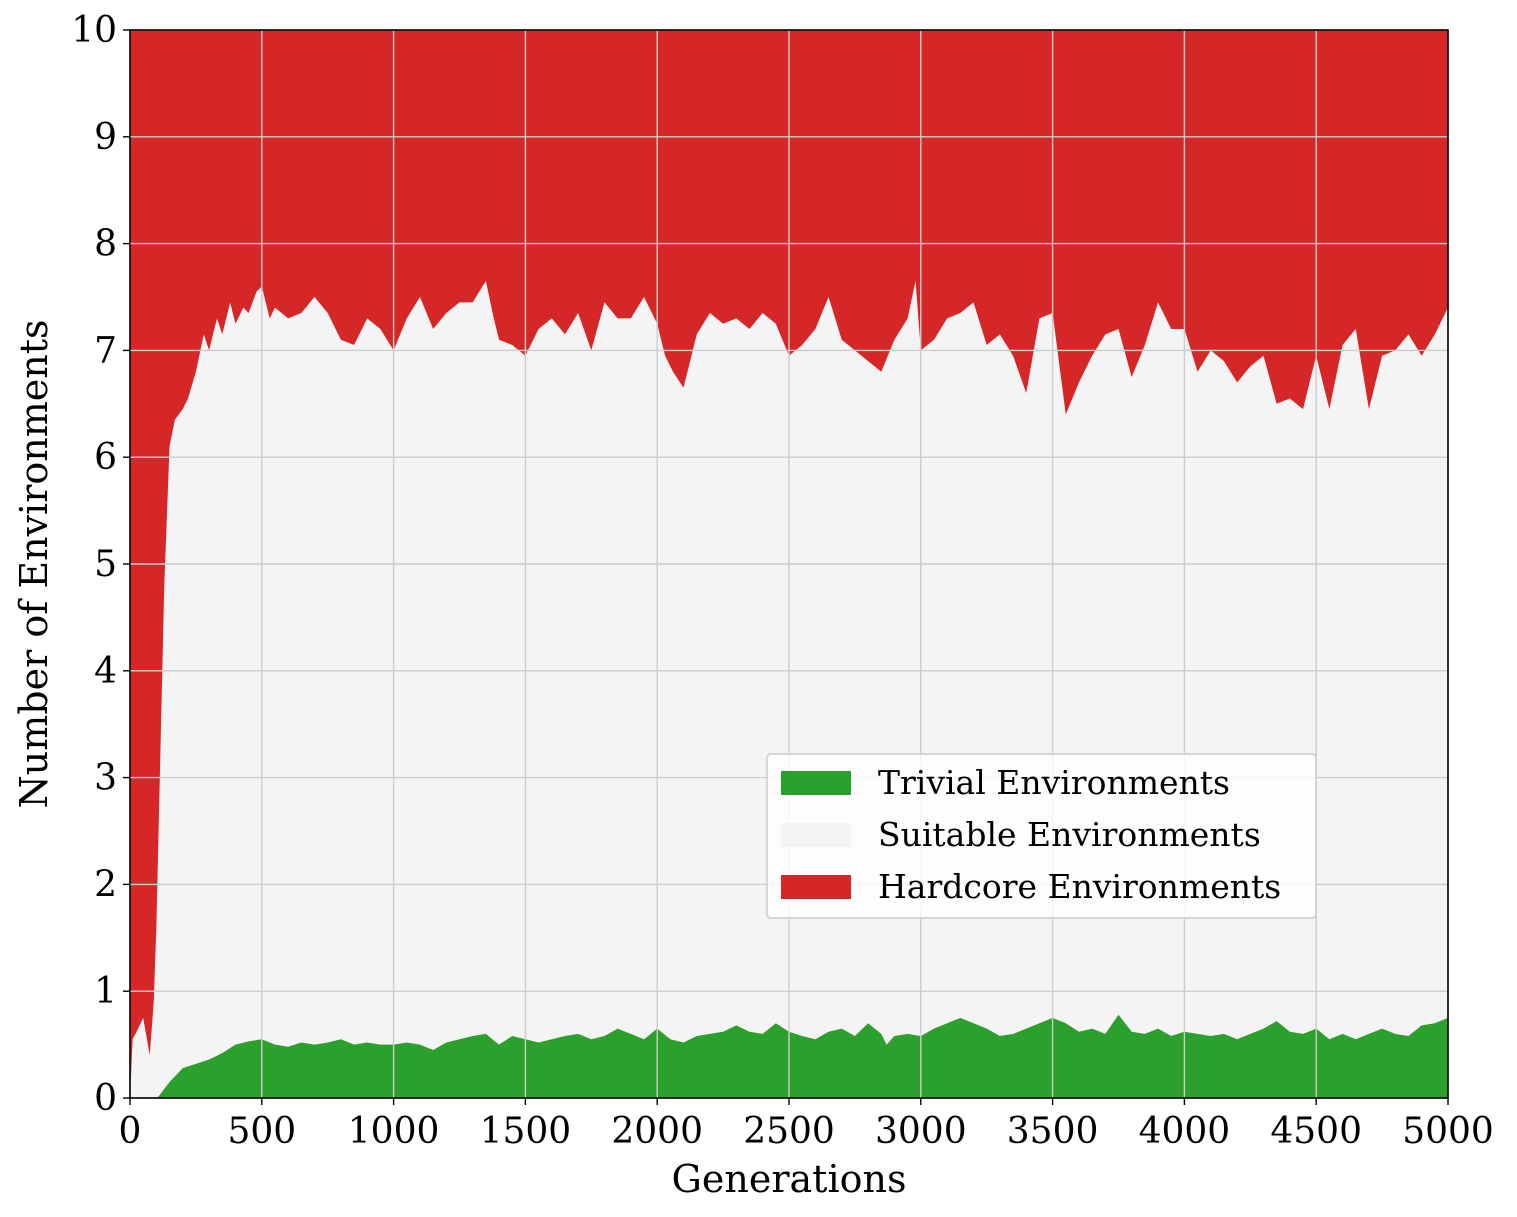 This screenshot has width=1517, height=1217. Describe the element at coordinates (526, 1131) in the screenshot. I see `x-tick-label: 1500` at that location.